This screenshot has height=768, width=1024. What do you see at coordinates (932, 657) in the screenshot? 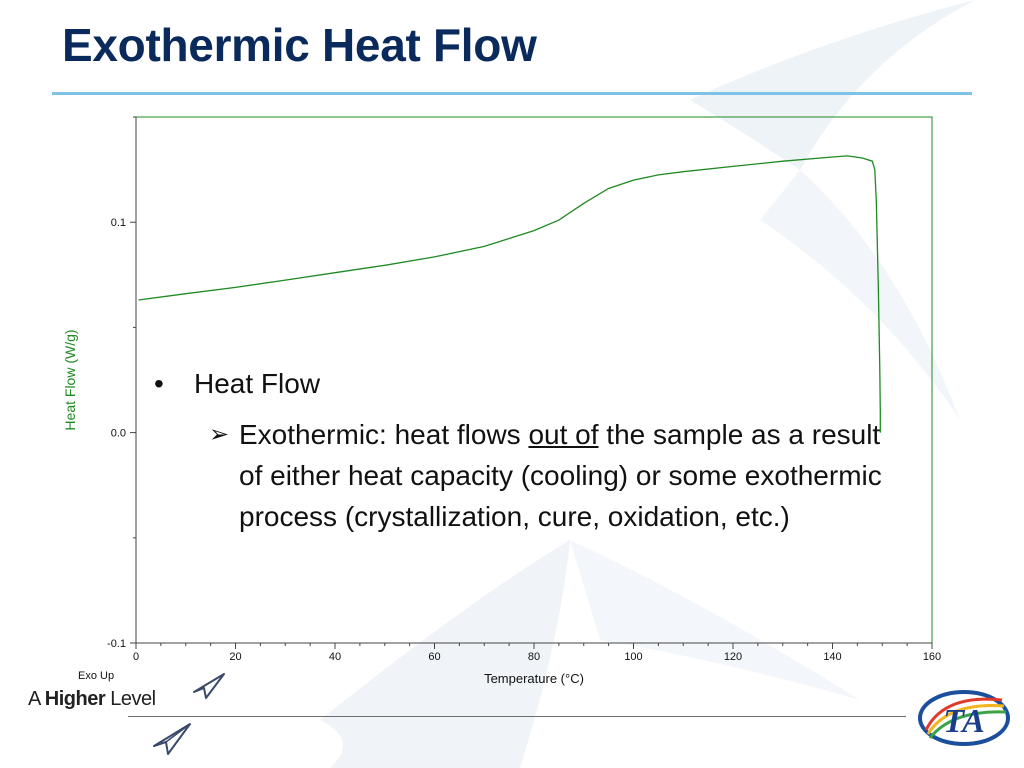
I see `x-tick-label: 160` at bounding box center [932, 657].